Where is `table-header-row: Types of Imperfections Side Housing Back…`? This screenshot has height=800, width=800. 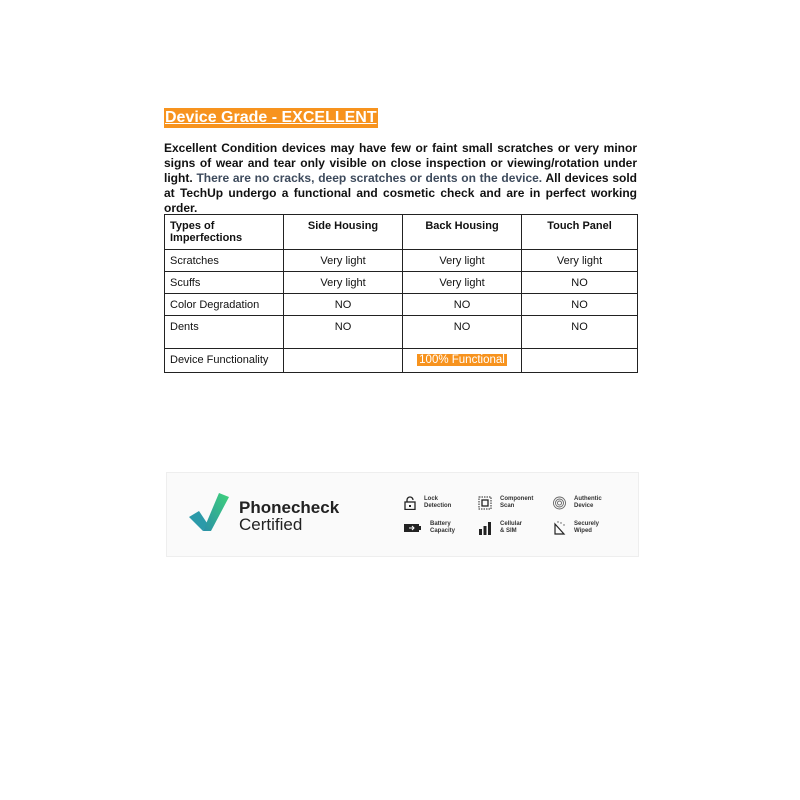
table-header-row: Types of Imperfections Side Housing Back… is located at coordinates (401, 232).